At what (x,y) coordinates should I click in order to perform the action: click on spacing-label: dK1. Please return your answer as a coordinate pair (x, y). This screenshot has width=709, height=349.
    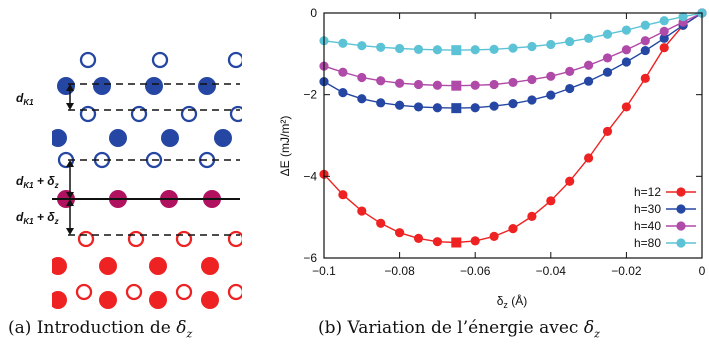
    Looking at the image, I should click on (25, 99).